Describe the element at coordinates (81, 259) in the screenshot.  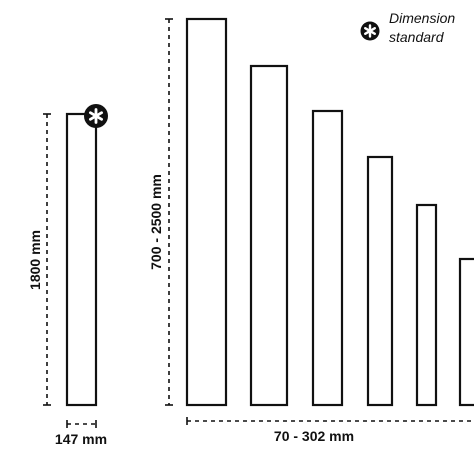
I see `standard-panel` at that location.